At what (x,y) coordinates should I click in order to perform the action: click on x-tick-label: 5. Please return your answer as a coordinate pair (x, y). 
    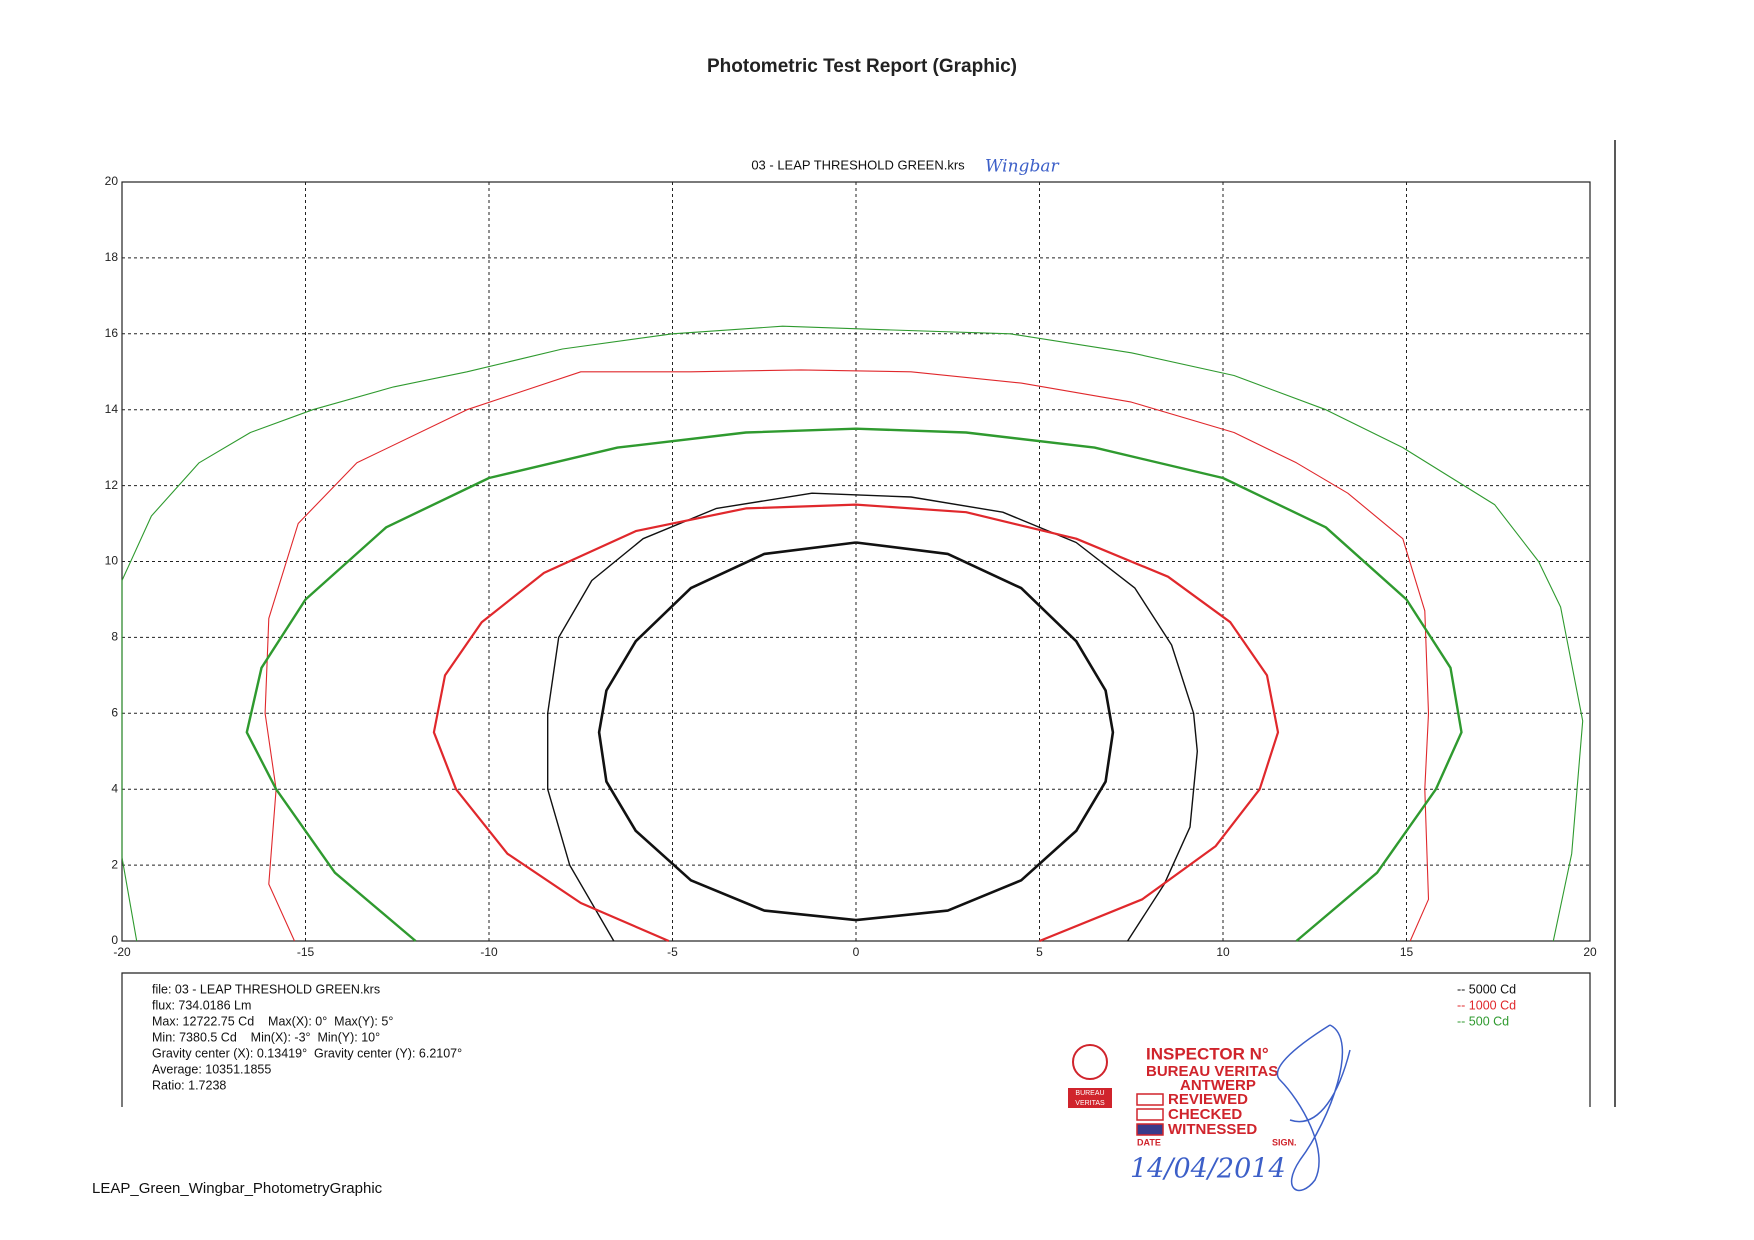
    Looking at the image, I should click on (1039, 952).